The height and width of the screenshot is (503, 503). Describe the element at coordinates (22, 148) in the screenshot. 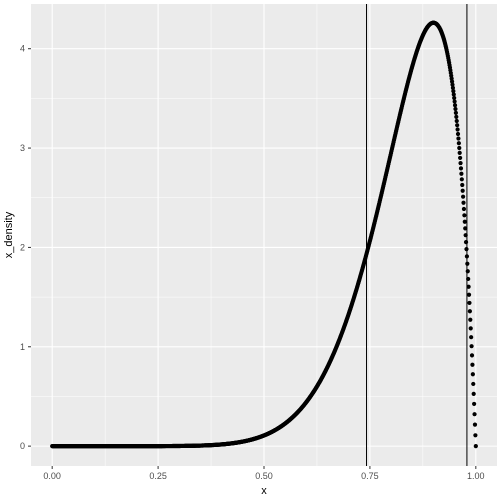

I see `y-tick-label: 3` at that location.